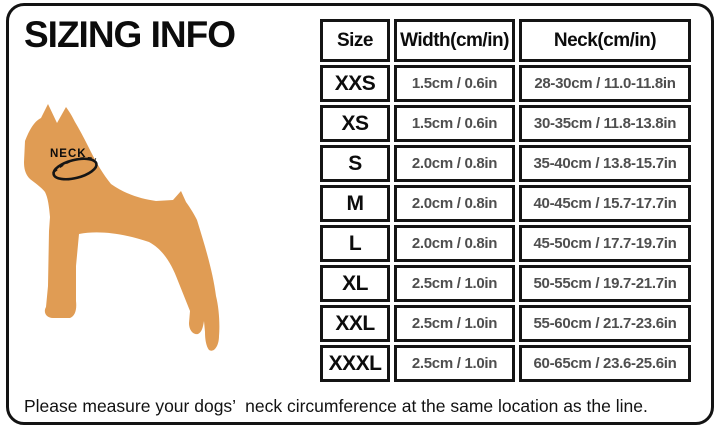 The height and width of the screenshot is (432, 720). Describe the element at coordinates (355, 243) in the screenshot. I see `size-cell: L` at that location.